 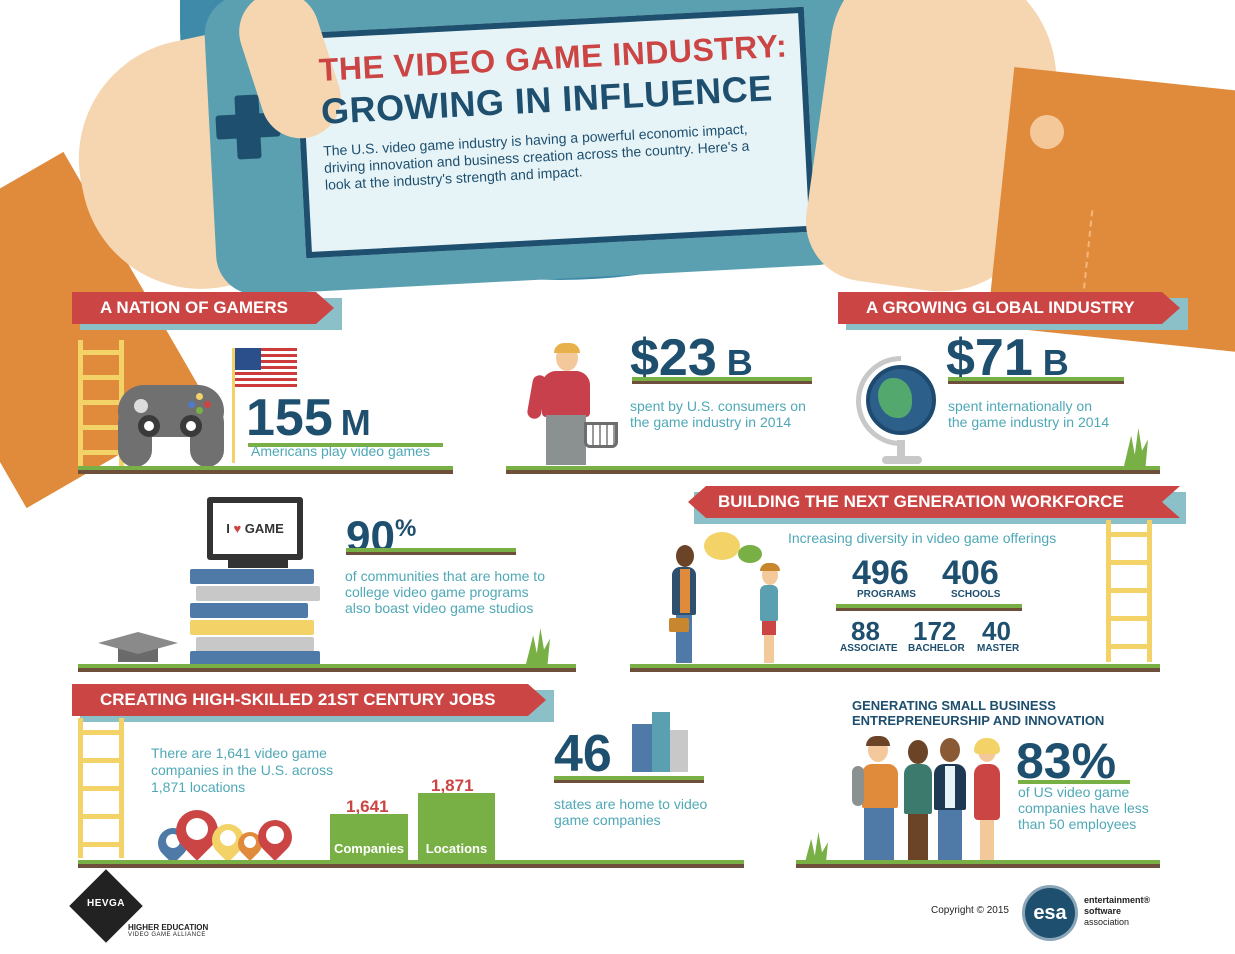 I want to click on stat-23b: $23 B, so click(x=691, y=358).